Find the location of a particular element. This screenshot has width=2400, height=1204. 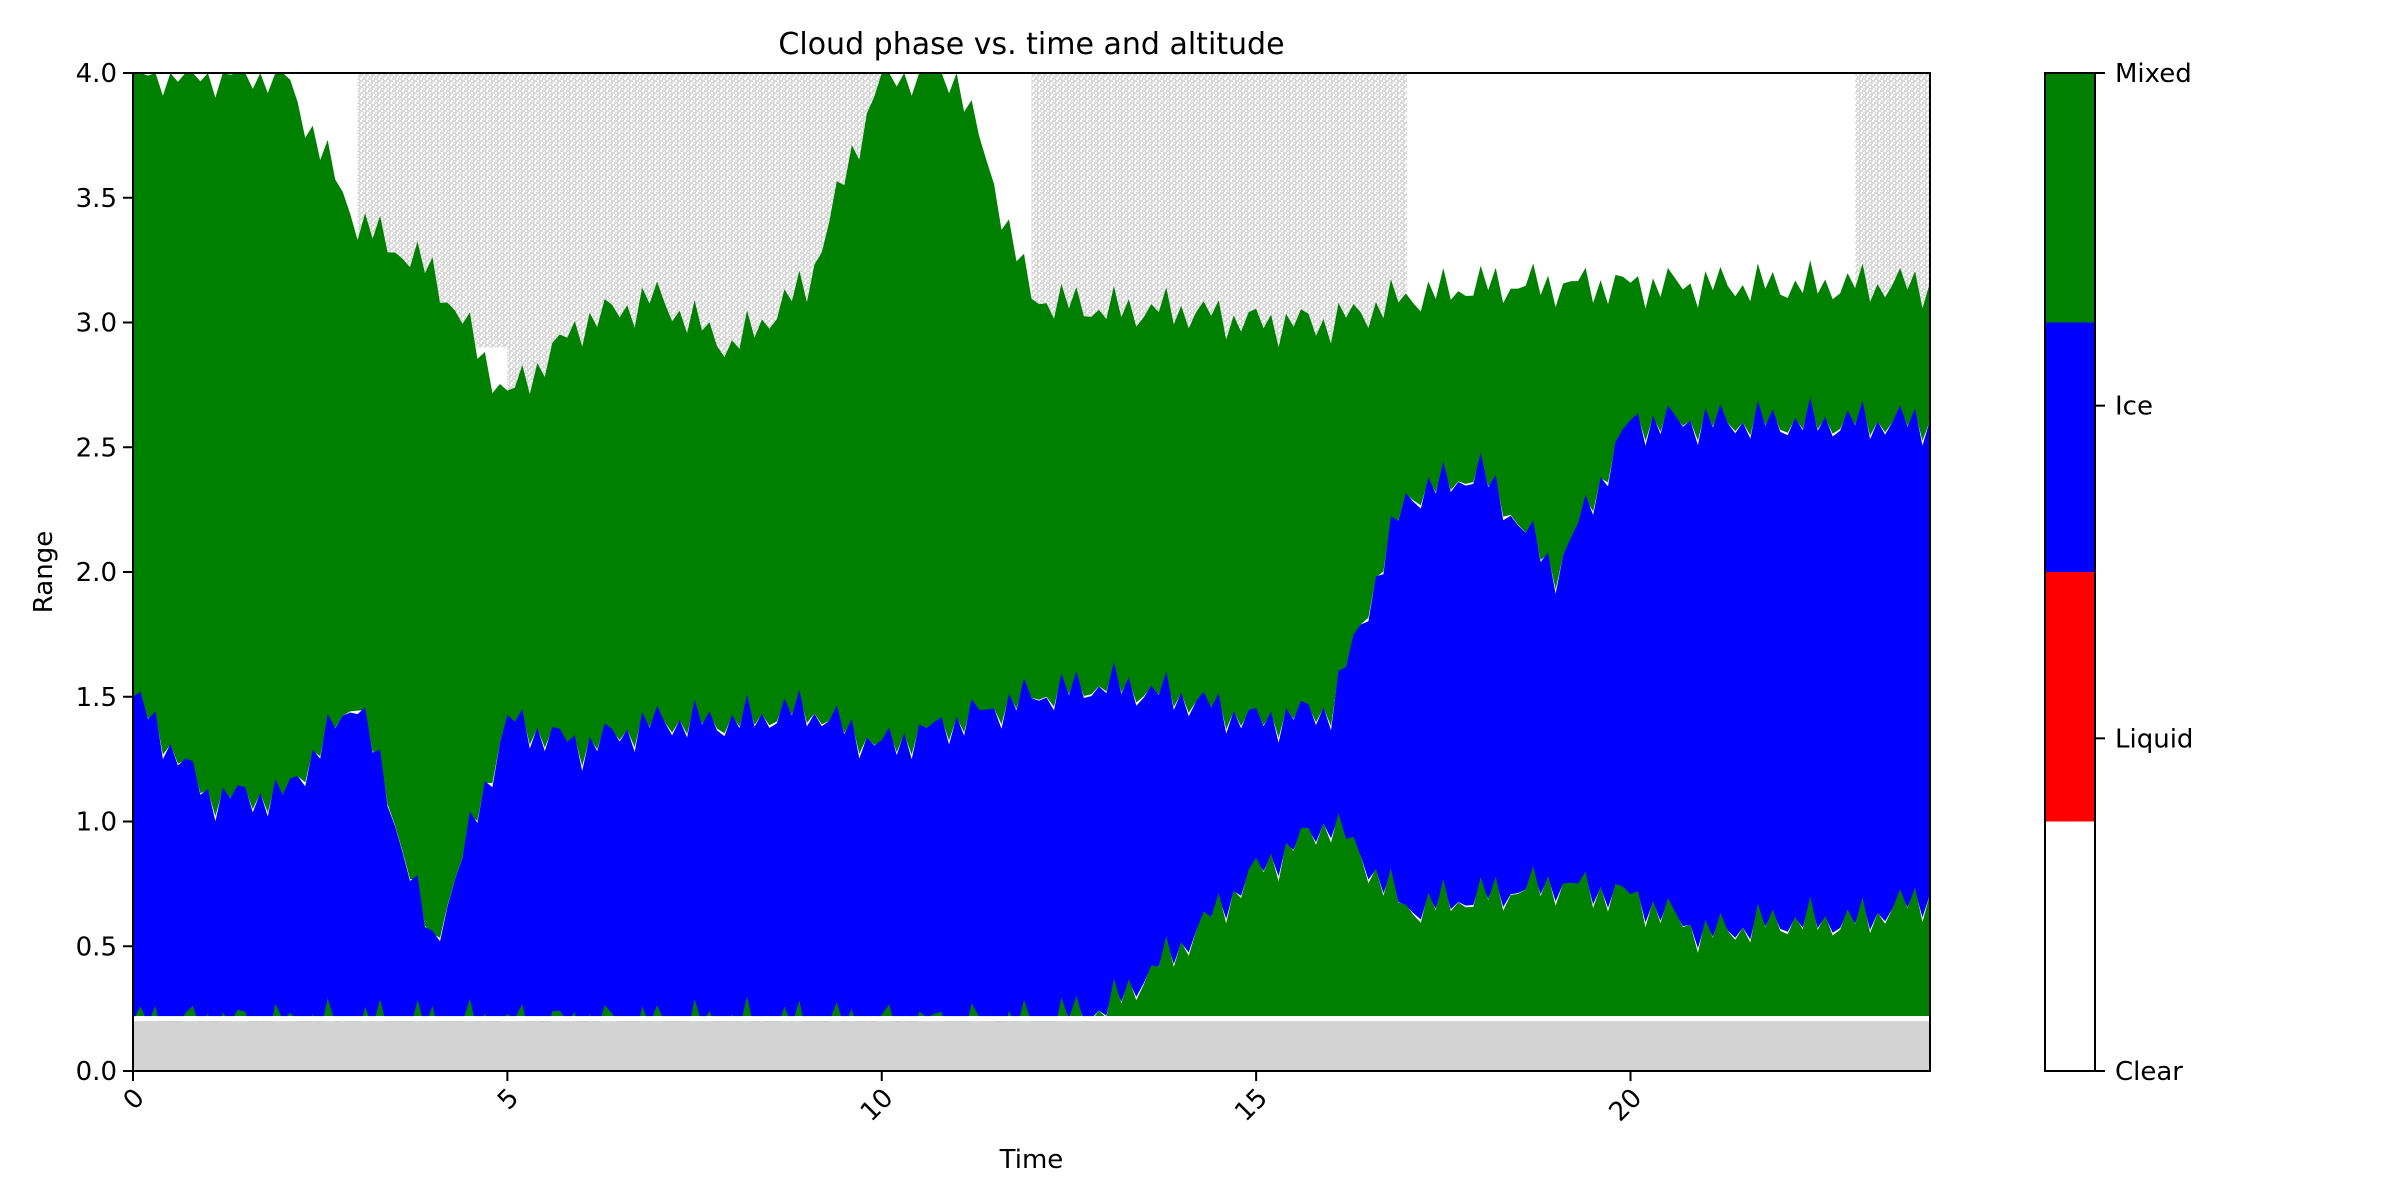

x-axis-label: Time is located at coordinates (1031, 1160).